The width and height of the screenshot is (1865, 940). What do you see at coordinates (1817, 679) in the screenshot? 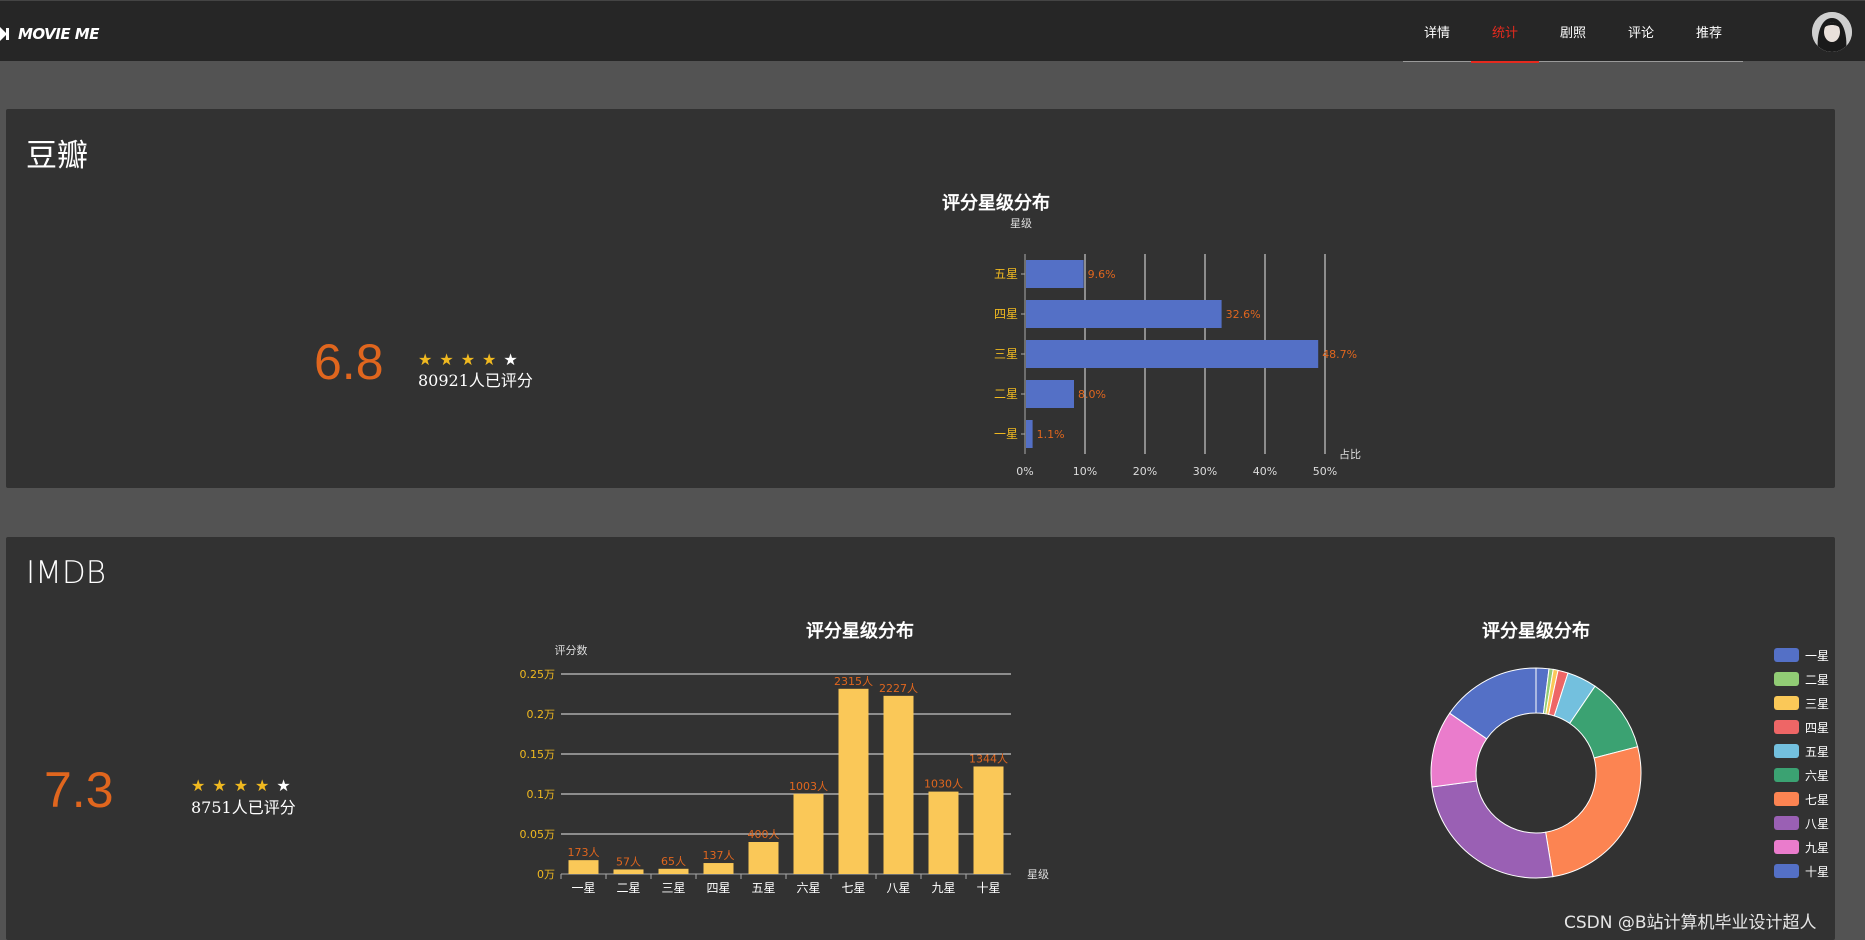
I see `legend-label: 二星` at bounding box center [1817, 679].